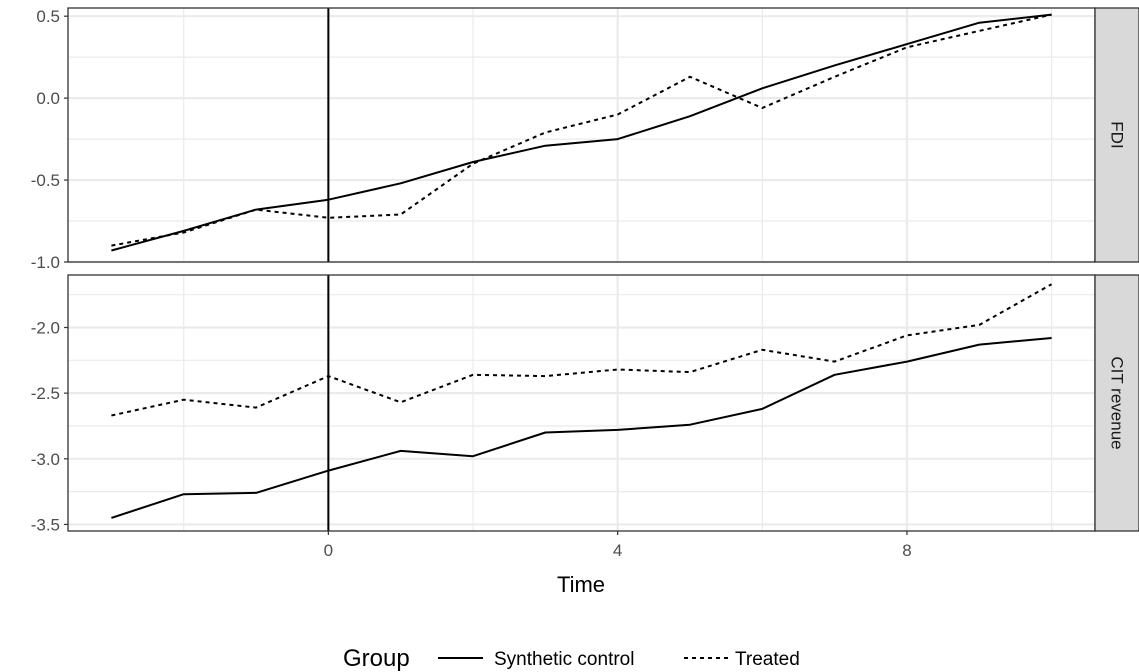 This screenshot has height=672, width=1139. Describe the element at coordinates (376, 658) in the screenshot. I see `legend-title: Group` at that location.